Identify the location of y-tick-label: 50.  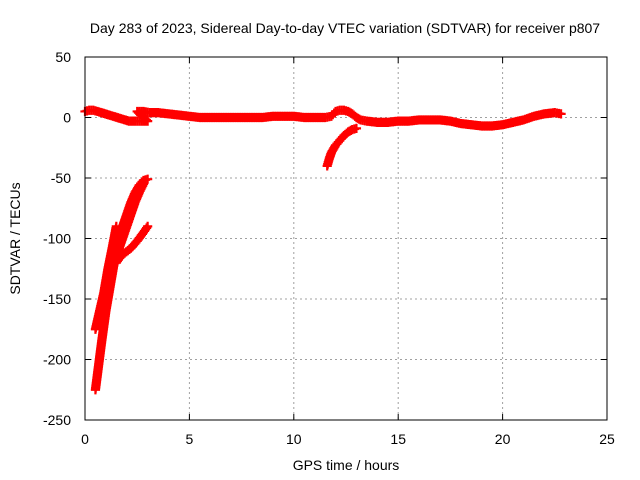
(63, 57).